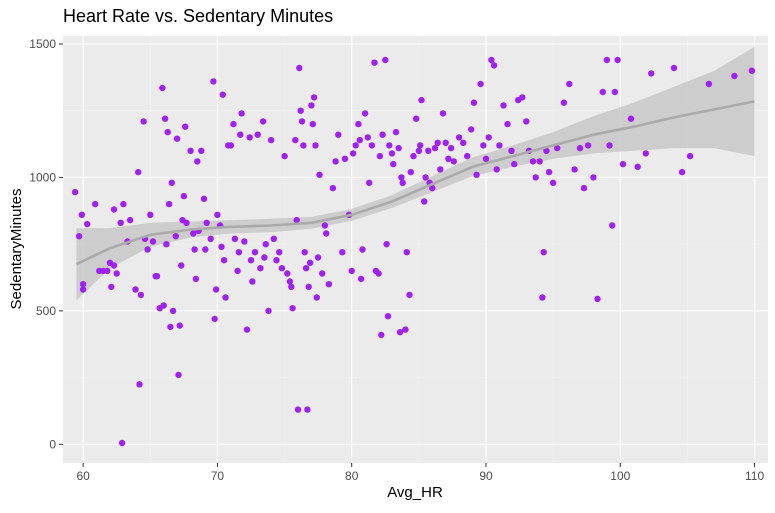 This screenshot has width=775, height=513. Describe the element at coordinates (46, 311) in the screenshot. I see `y-tick-label: 500` at that location.